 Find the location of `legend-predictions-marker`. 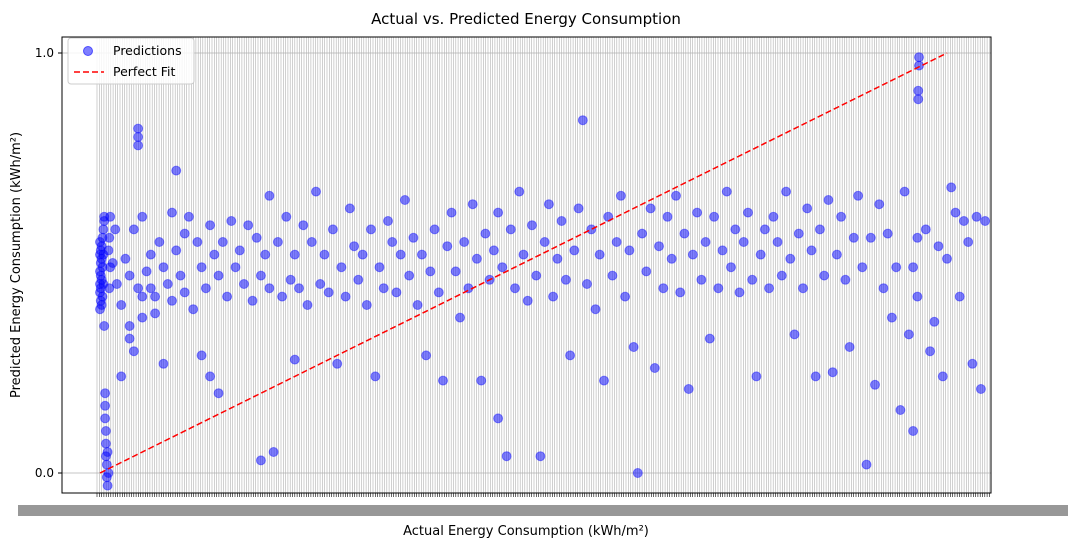

legend-predictions-marker is located at coordinates (88, 51).